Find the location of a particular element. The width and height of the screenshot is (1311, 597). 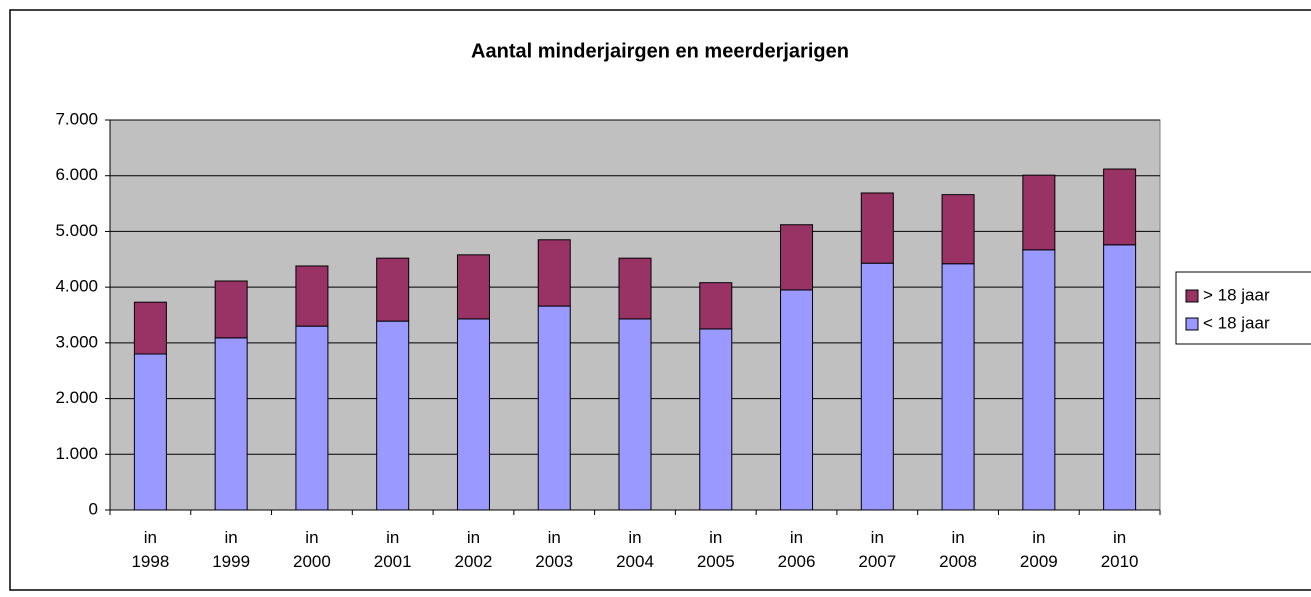

x-tick-label: in 2001 is located at coordinates (392, 549).